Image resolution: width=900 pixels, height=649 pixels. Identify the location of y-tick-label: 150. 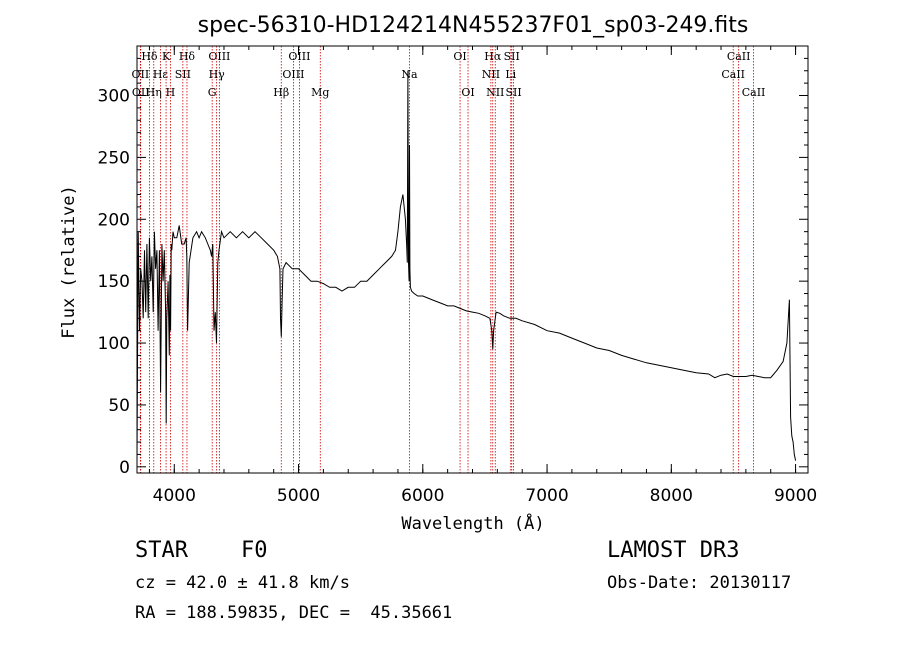
(114, 282).